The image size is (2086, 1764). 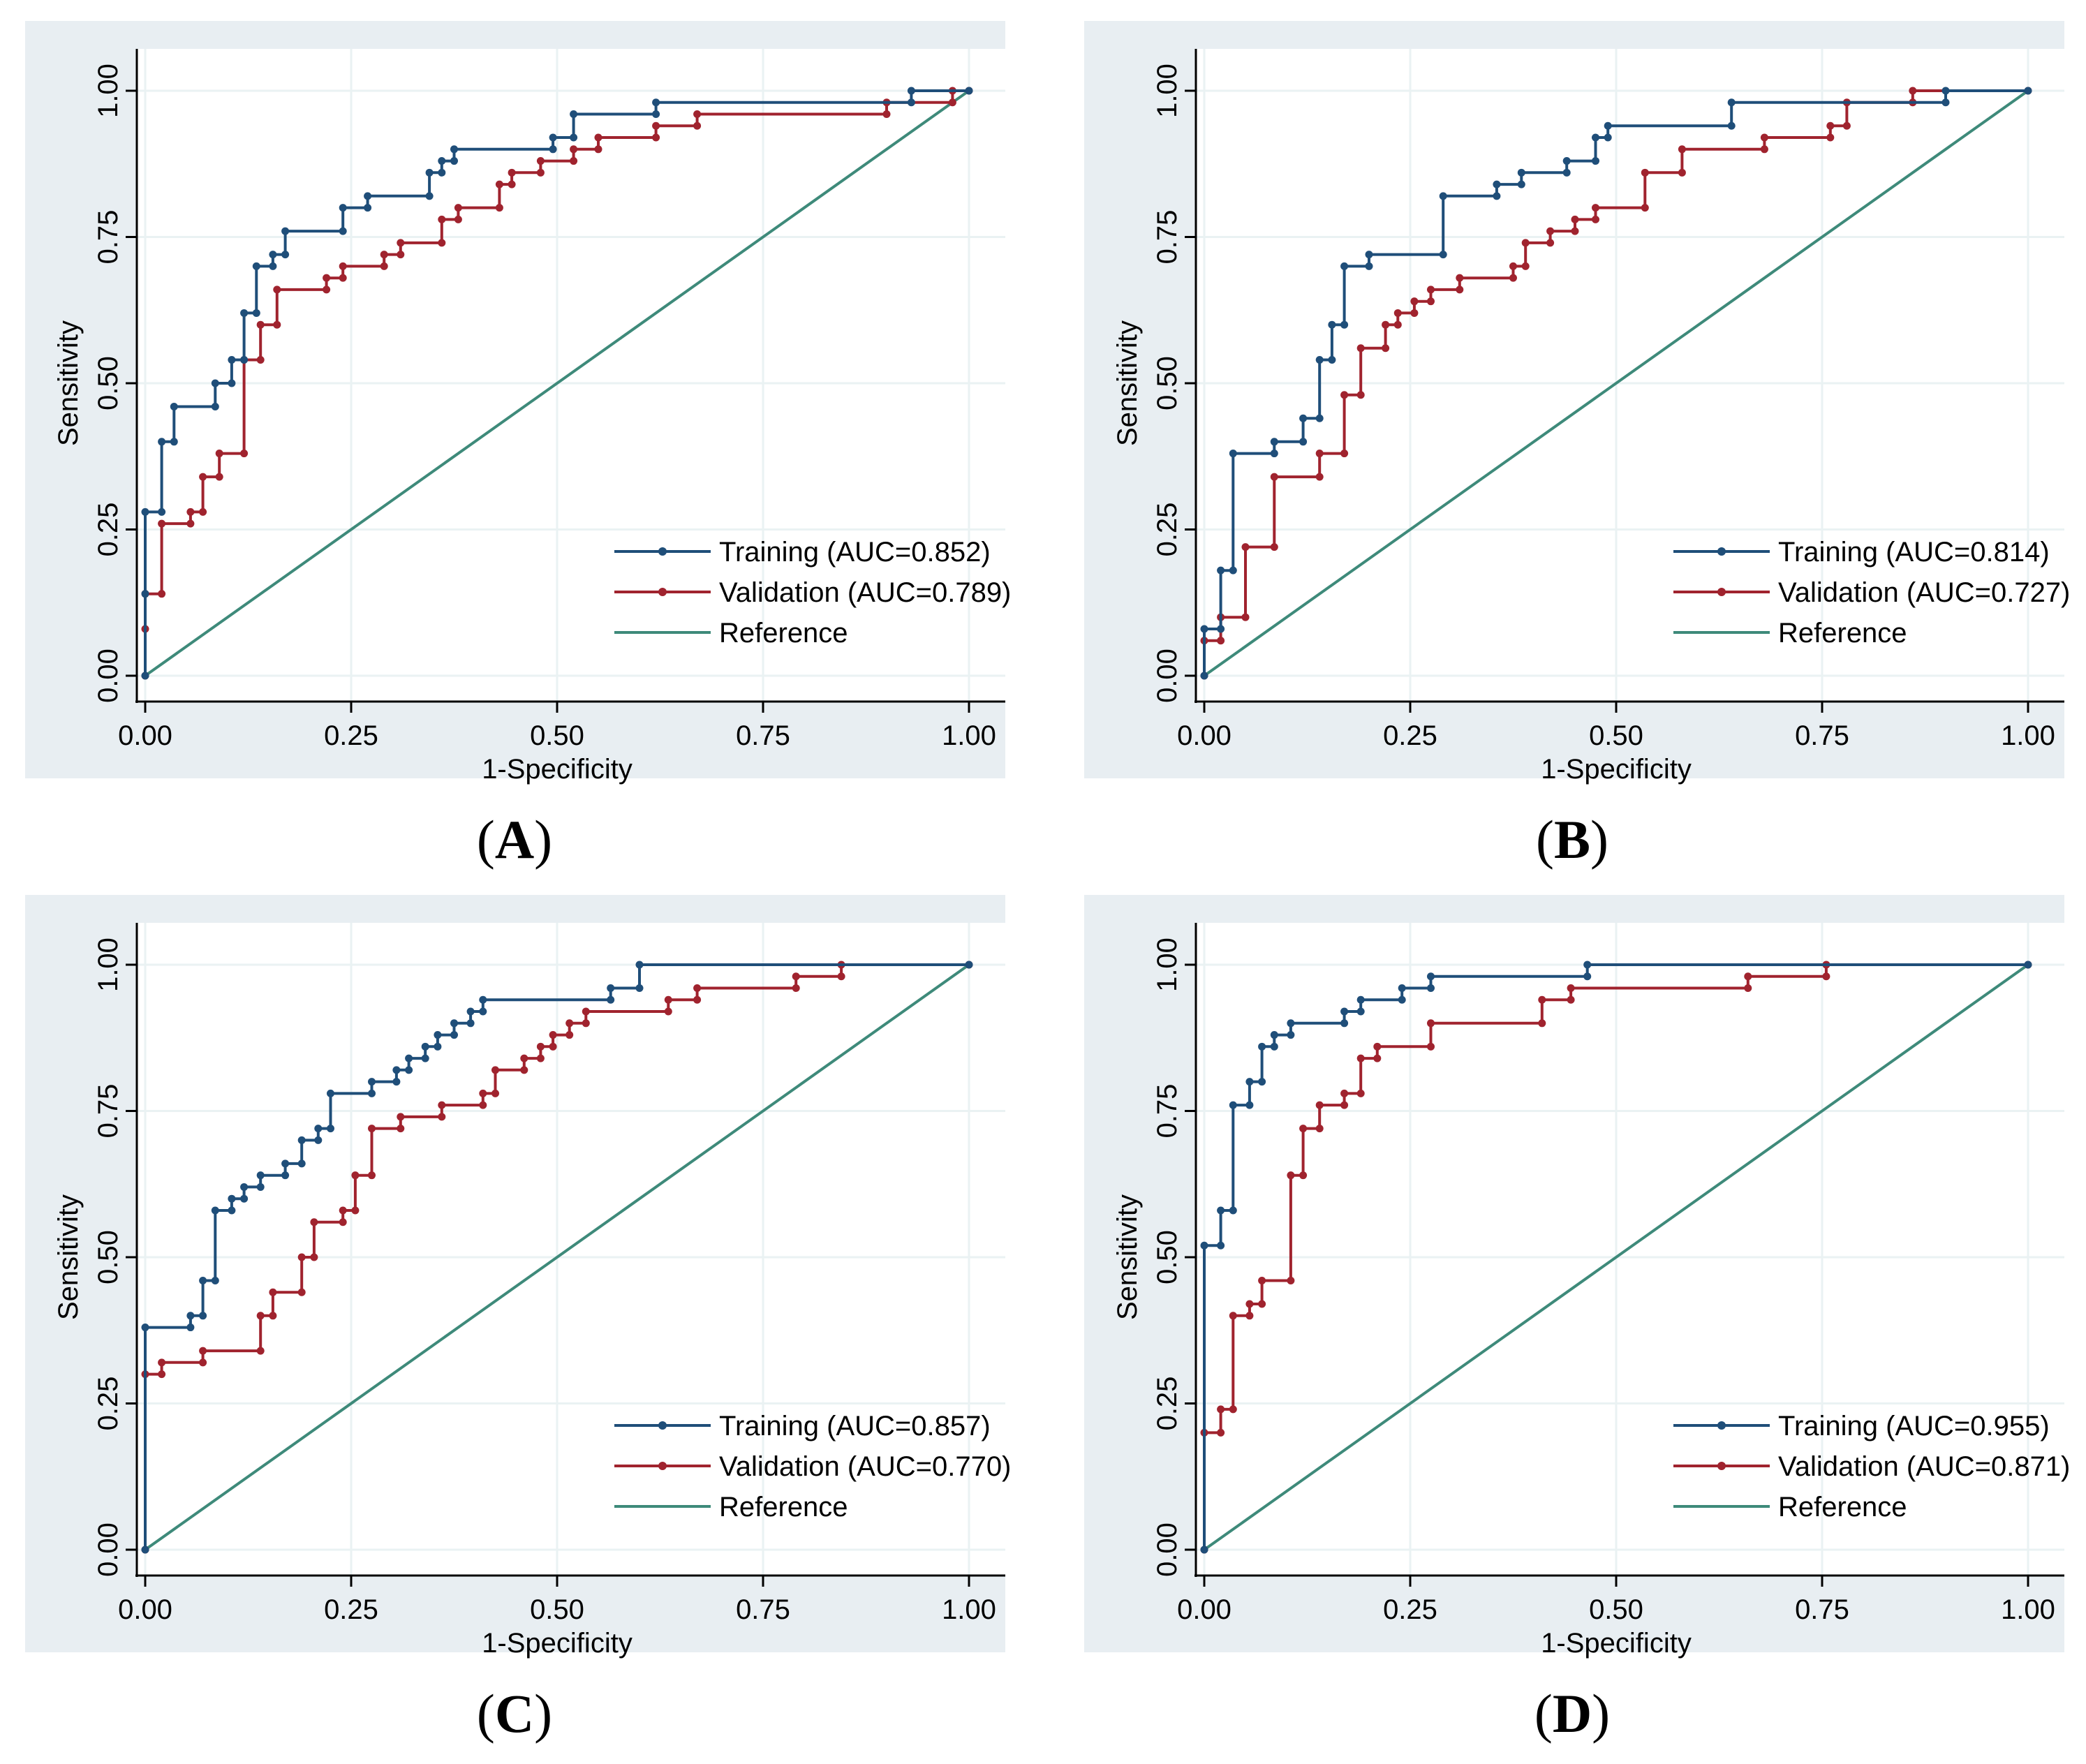 What do you see at coordinates (108, 383) in the screenshot?
I see `y-tick-label-a-2: 0.50` at bounding box center [108, 383].